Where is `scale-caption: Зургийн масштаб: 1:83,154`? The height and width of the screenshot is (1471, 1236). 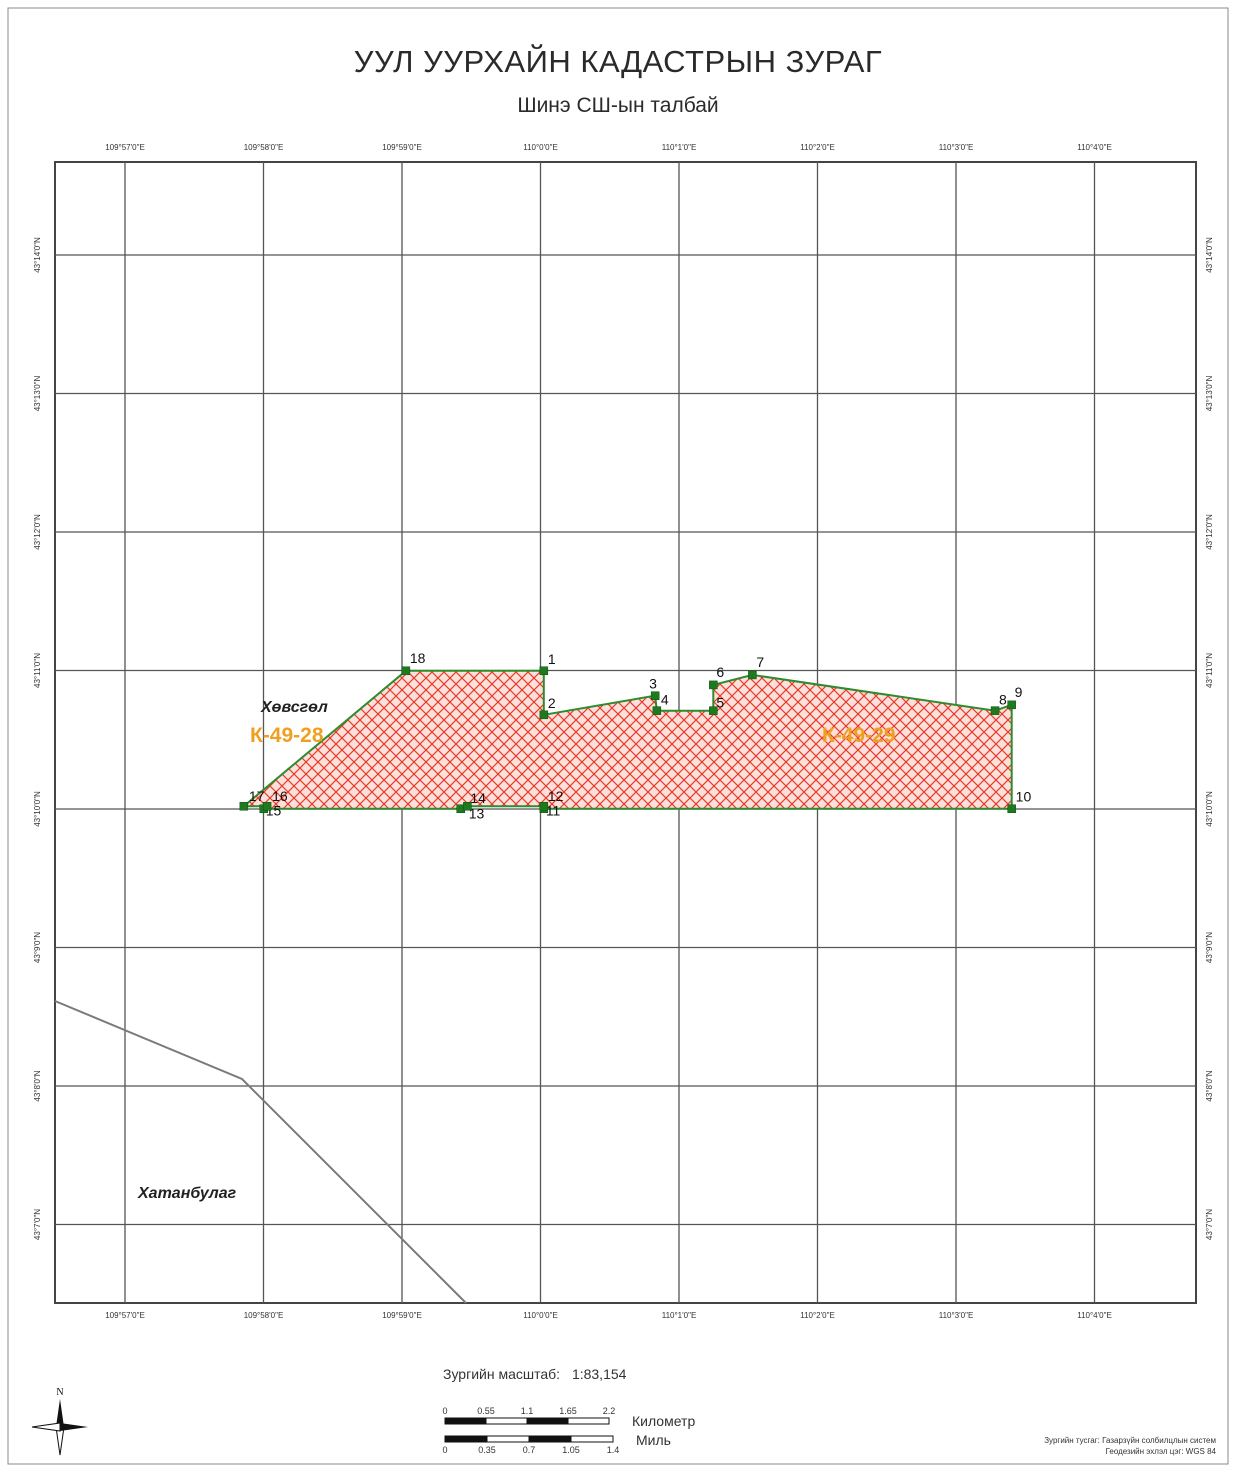
scale-caption: Зургийн масштаб: 1:83,154 is located at coordinates (534, 1374).